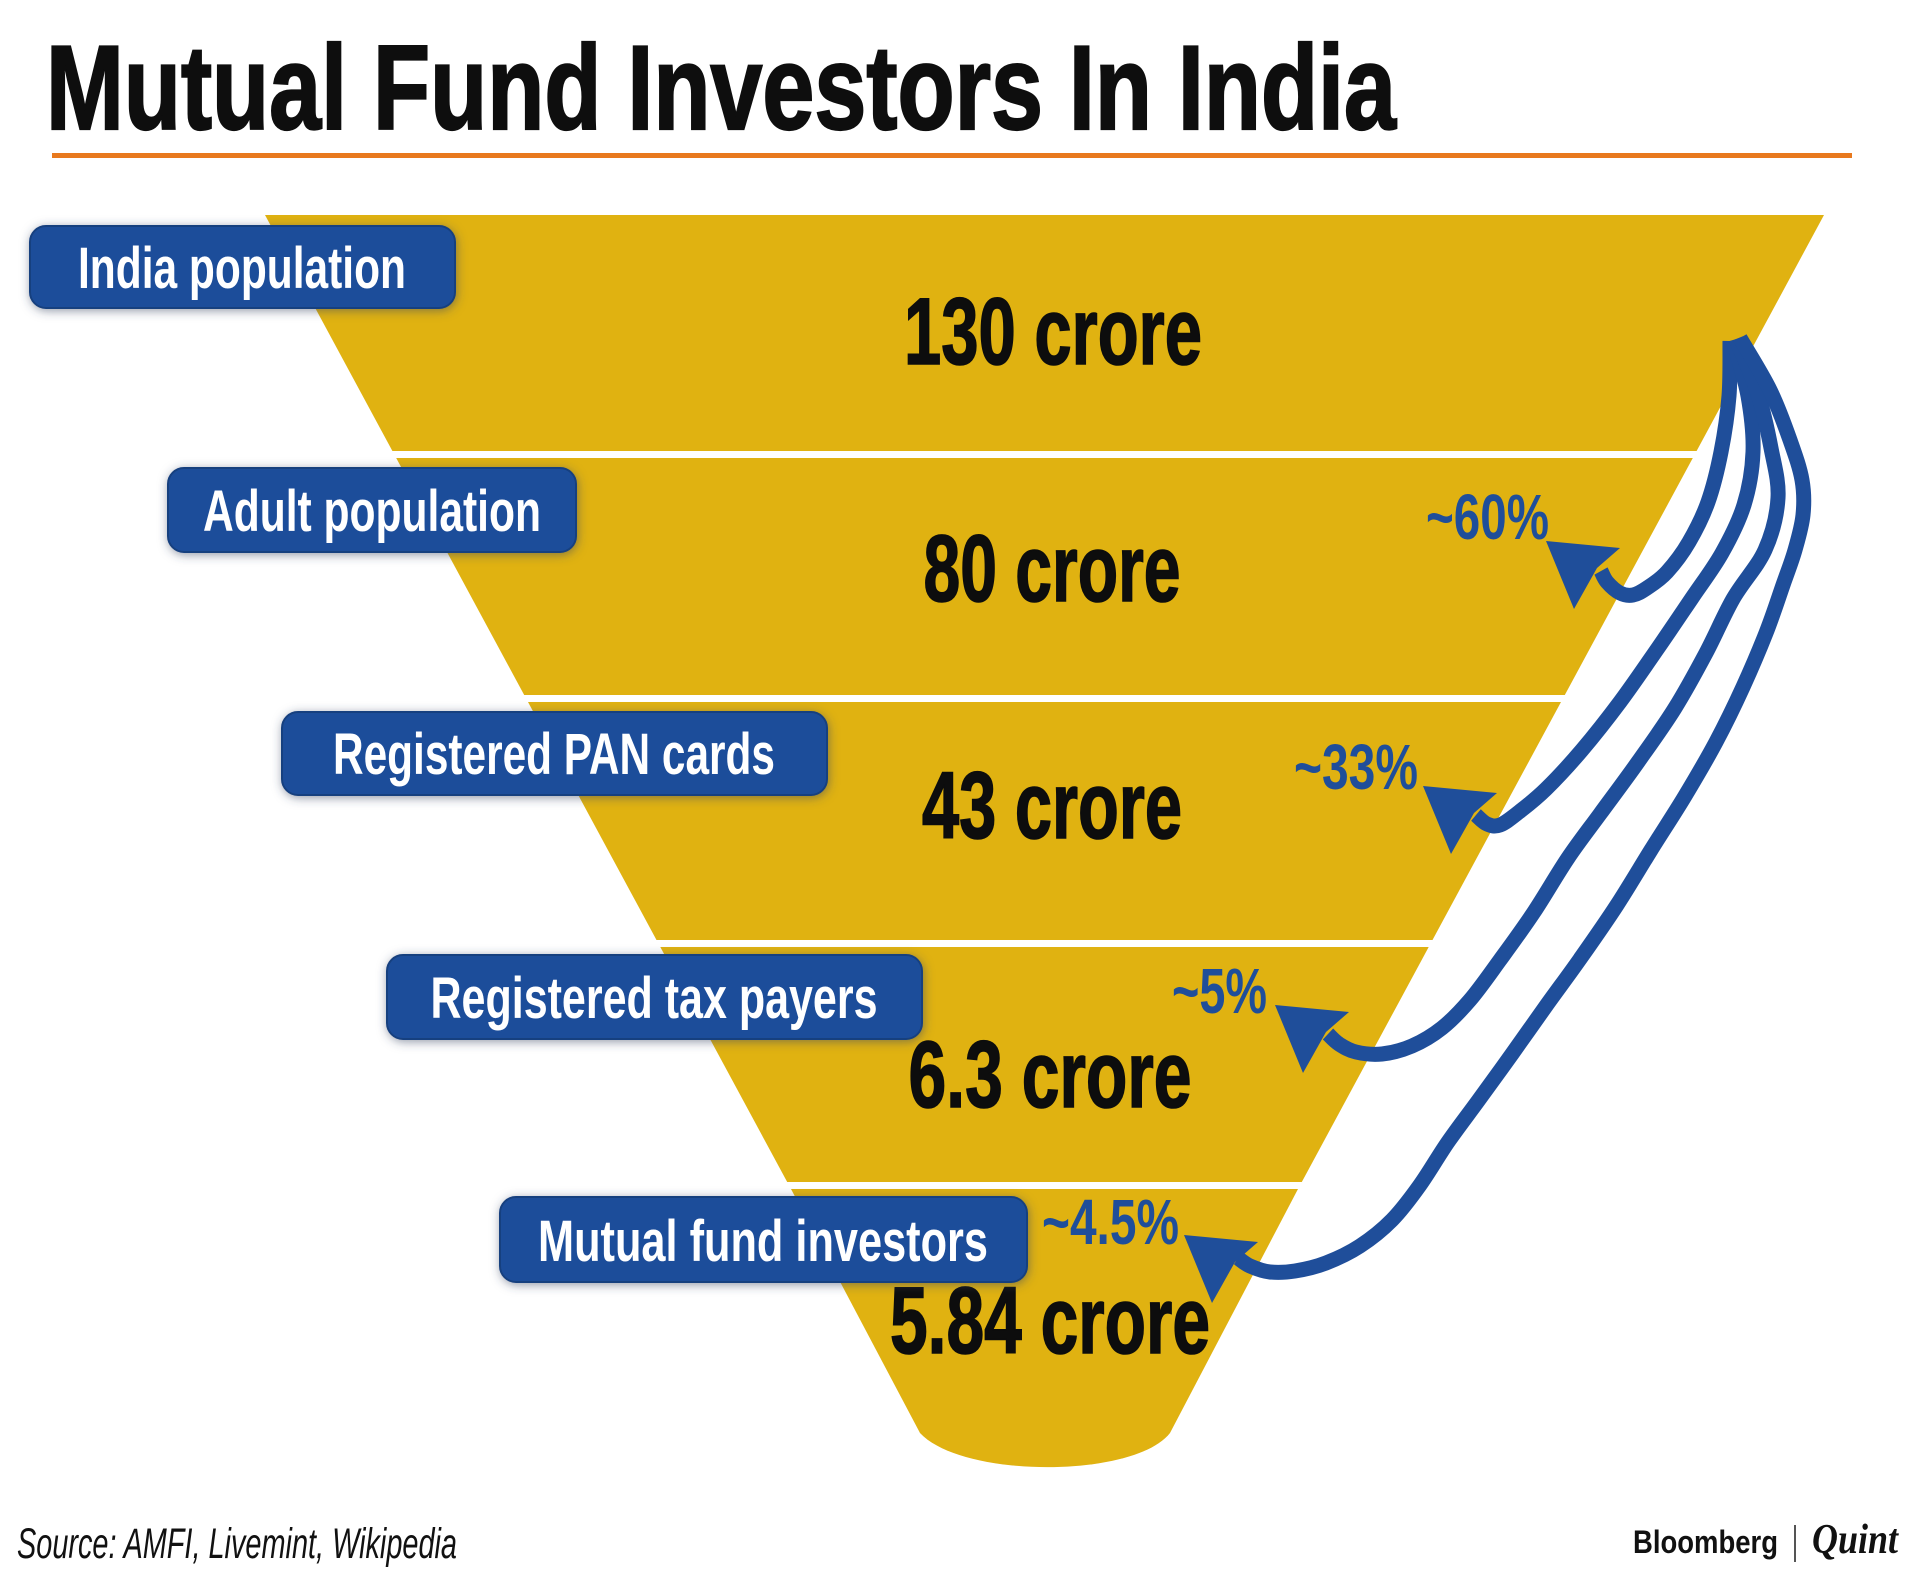 The image size is (1920, 1576). I want to click on svg-text: Adult population, so click(372, 511).